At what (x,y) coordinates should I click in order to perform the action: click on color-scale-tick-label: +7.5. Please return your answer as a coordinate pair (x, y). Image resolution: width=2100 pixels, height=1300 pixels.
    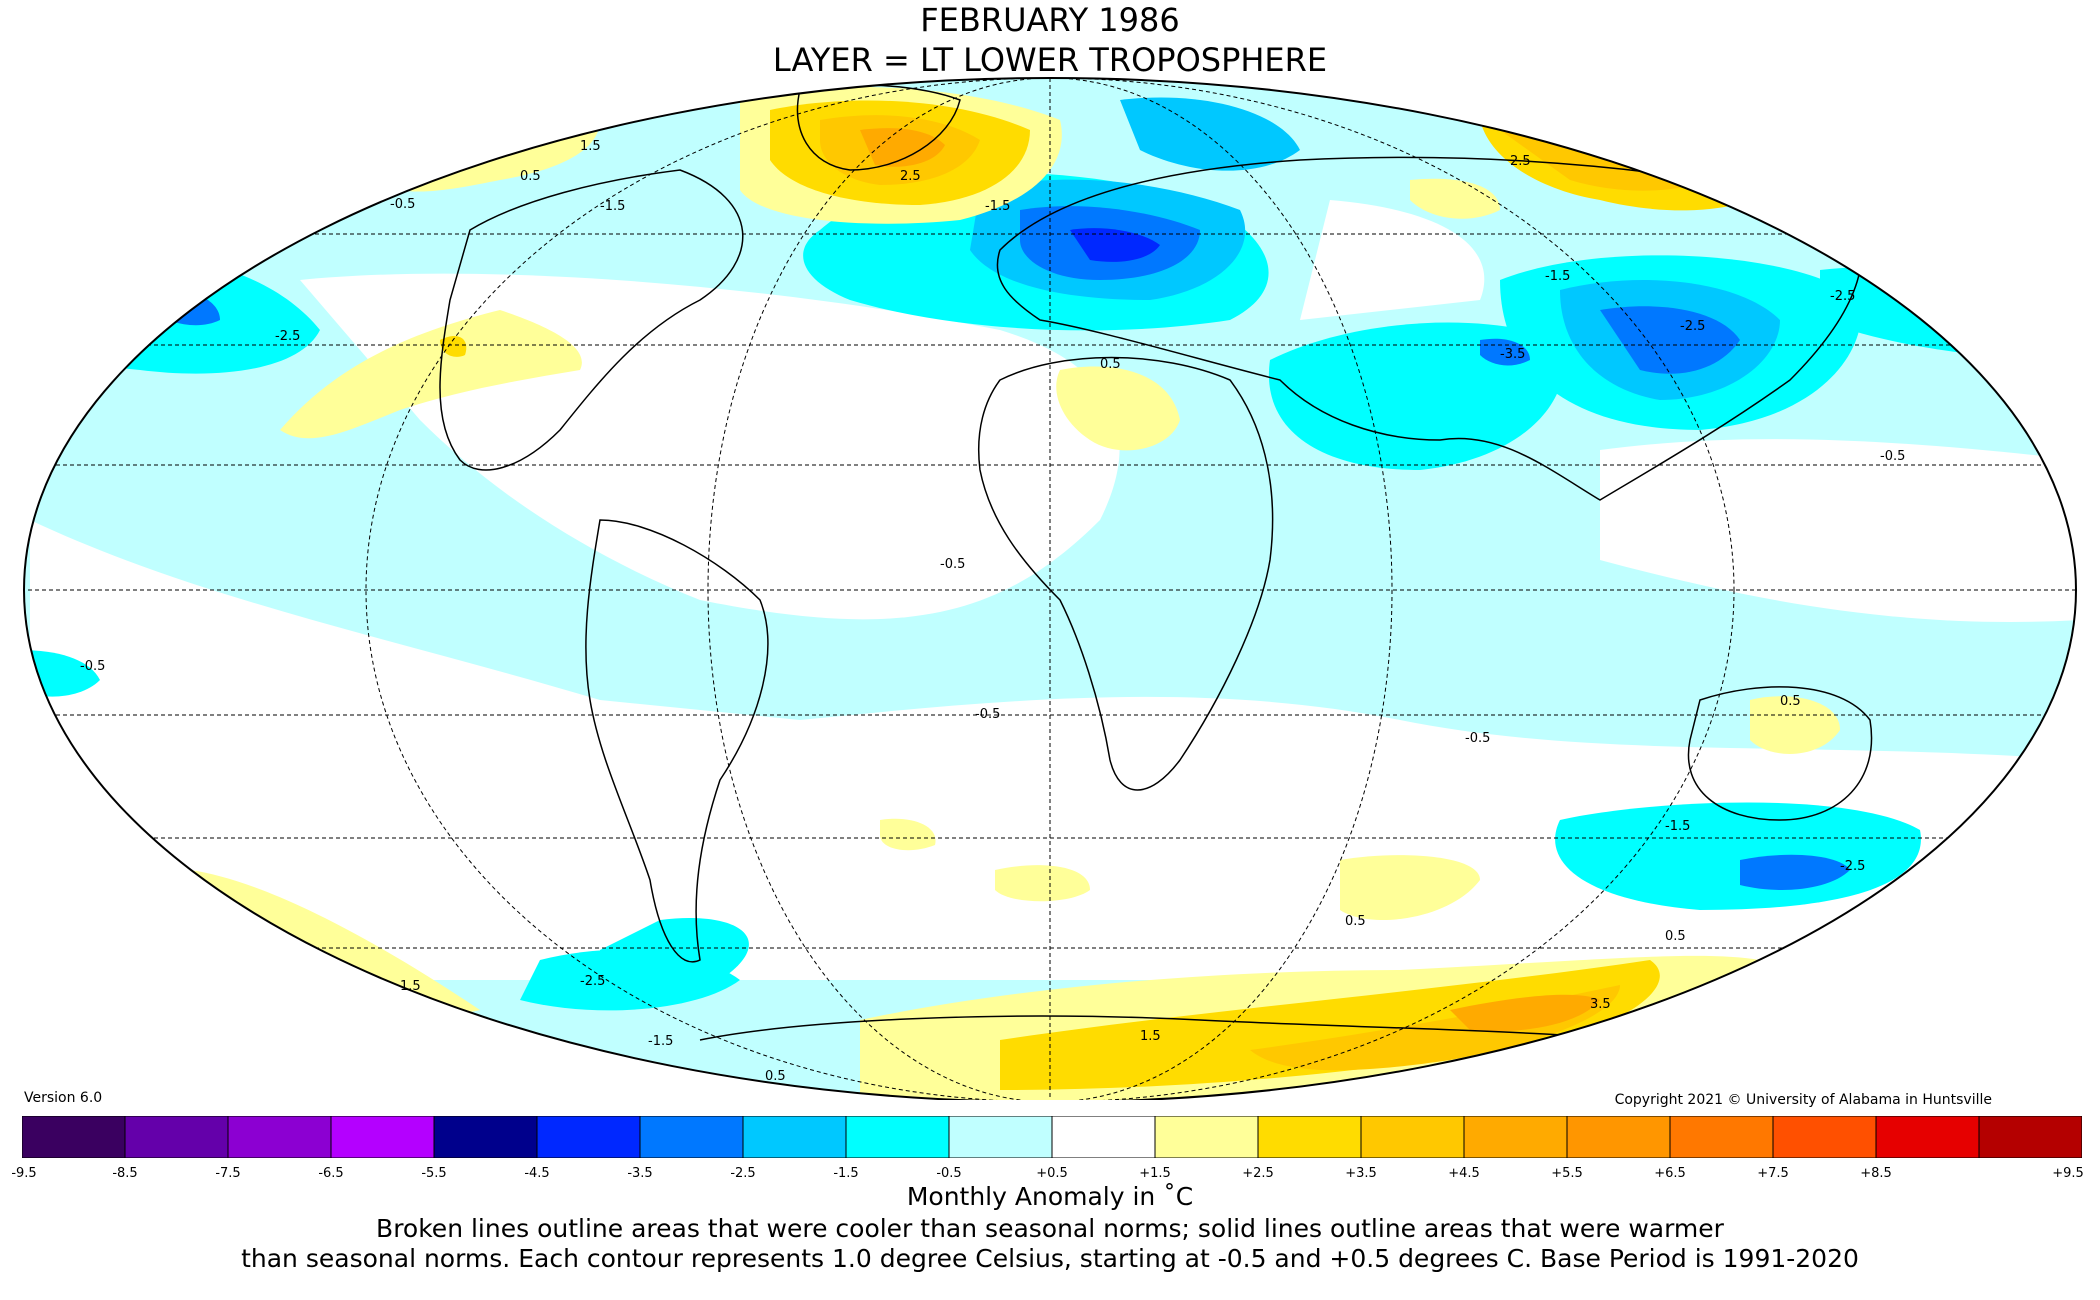
    Looking at the image, I should click on (1773, 1173).